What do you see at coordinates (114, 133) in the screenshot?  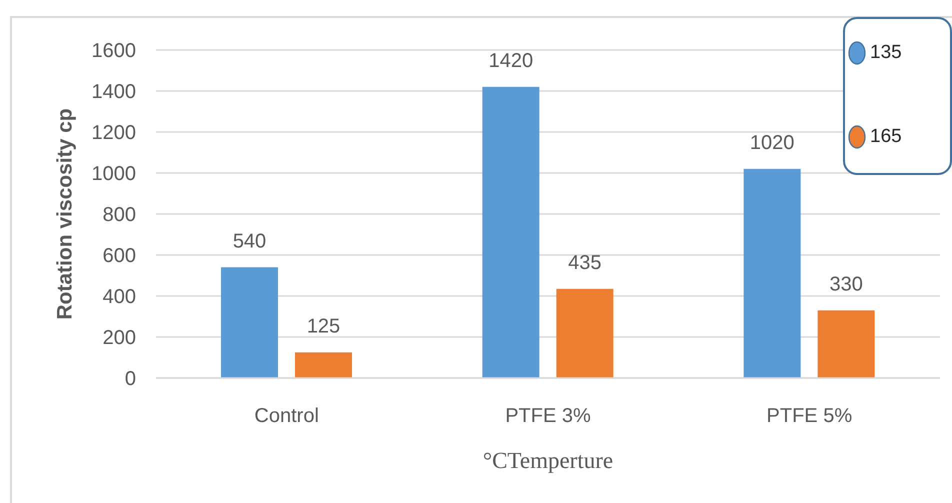 I see `y-tick-label: 1200` at bounding box center [114, 133].